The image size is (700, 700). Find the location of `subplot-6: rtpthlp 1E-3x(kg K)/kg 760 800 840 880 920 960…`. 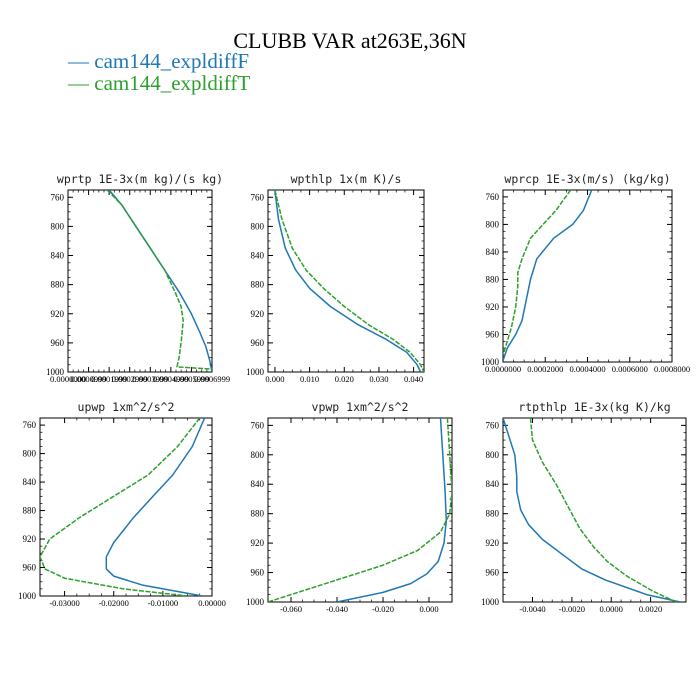

subplot-6: rtpthlp 1E-3x(kg K)/kg 760 800 840 880 920 960… is located at coordinates (584, 507).